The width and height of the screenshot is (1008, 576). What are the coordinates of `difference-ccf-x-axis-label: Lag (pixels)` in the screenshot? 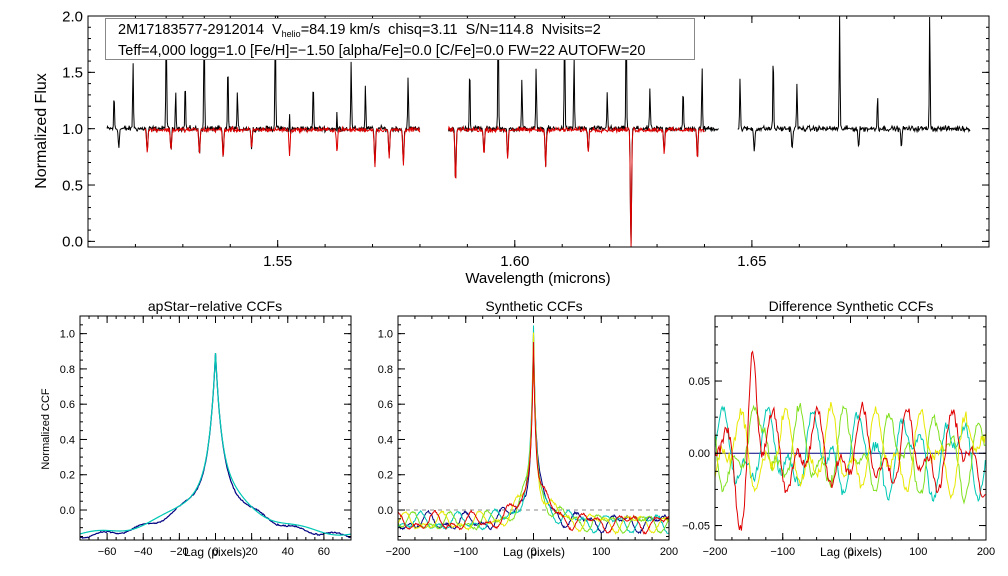 It's located at (851, 552).